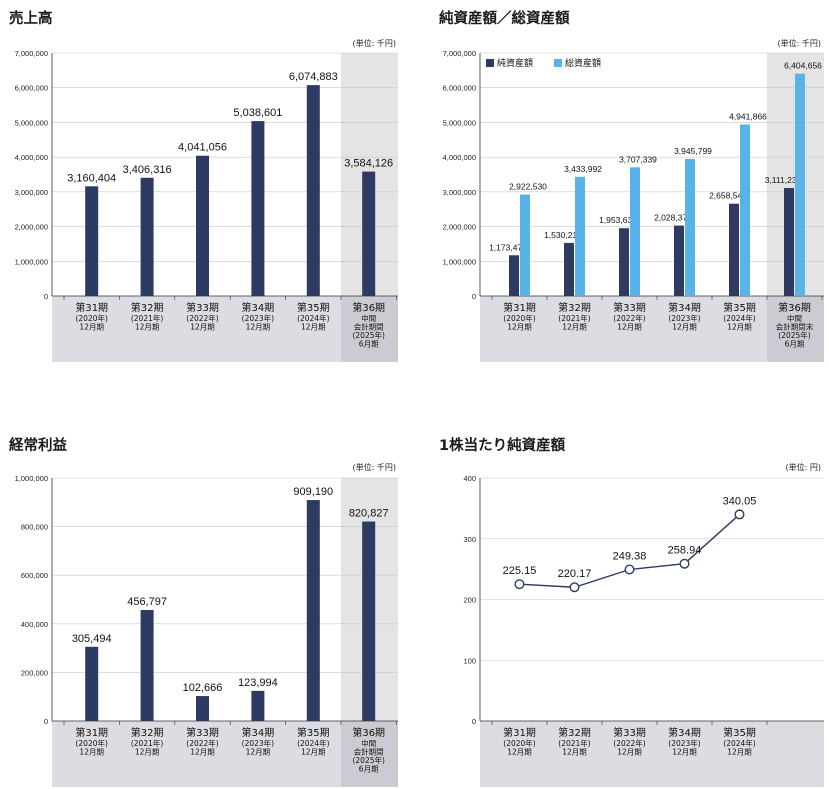  Describe the element at coordinates (459, 261) in the screenshot. I see `y-tick-label: 1,000,000` at that location.